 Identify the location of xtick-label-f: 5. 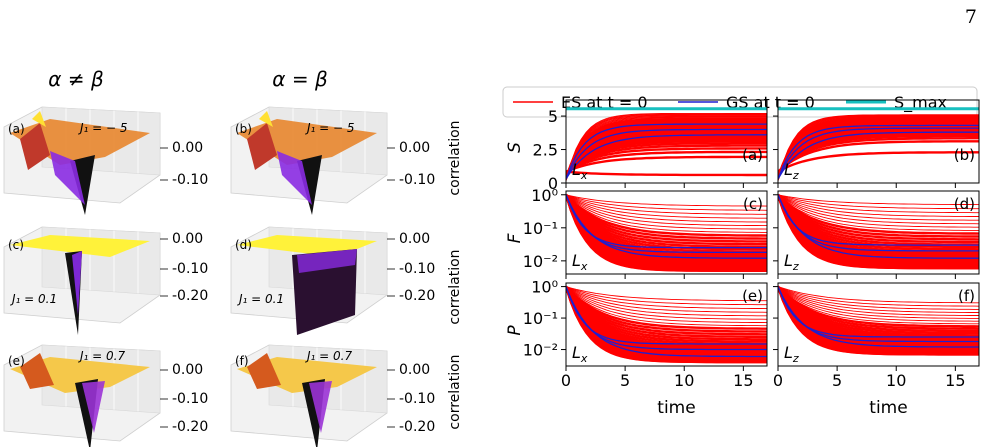
(837, 380).